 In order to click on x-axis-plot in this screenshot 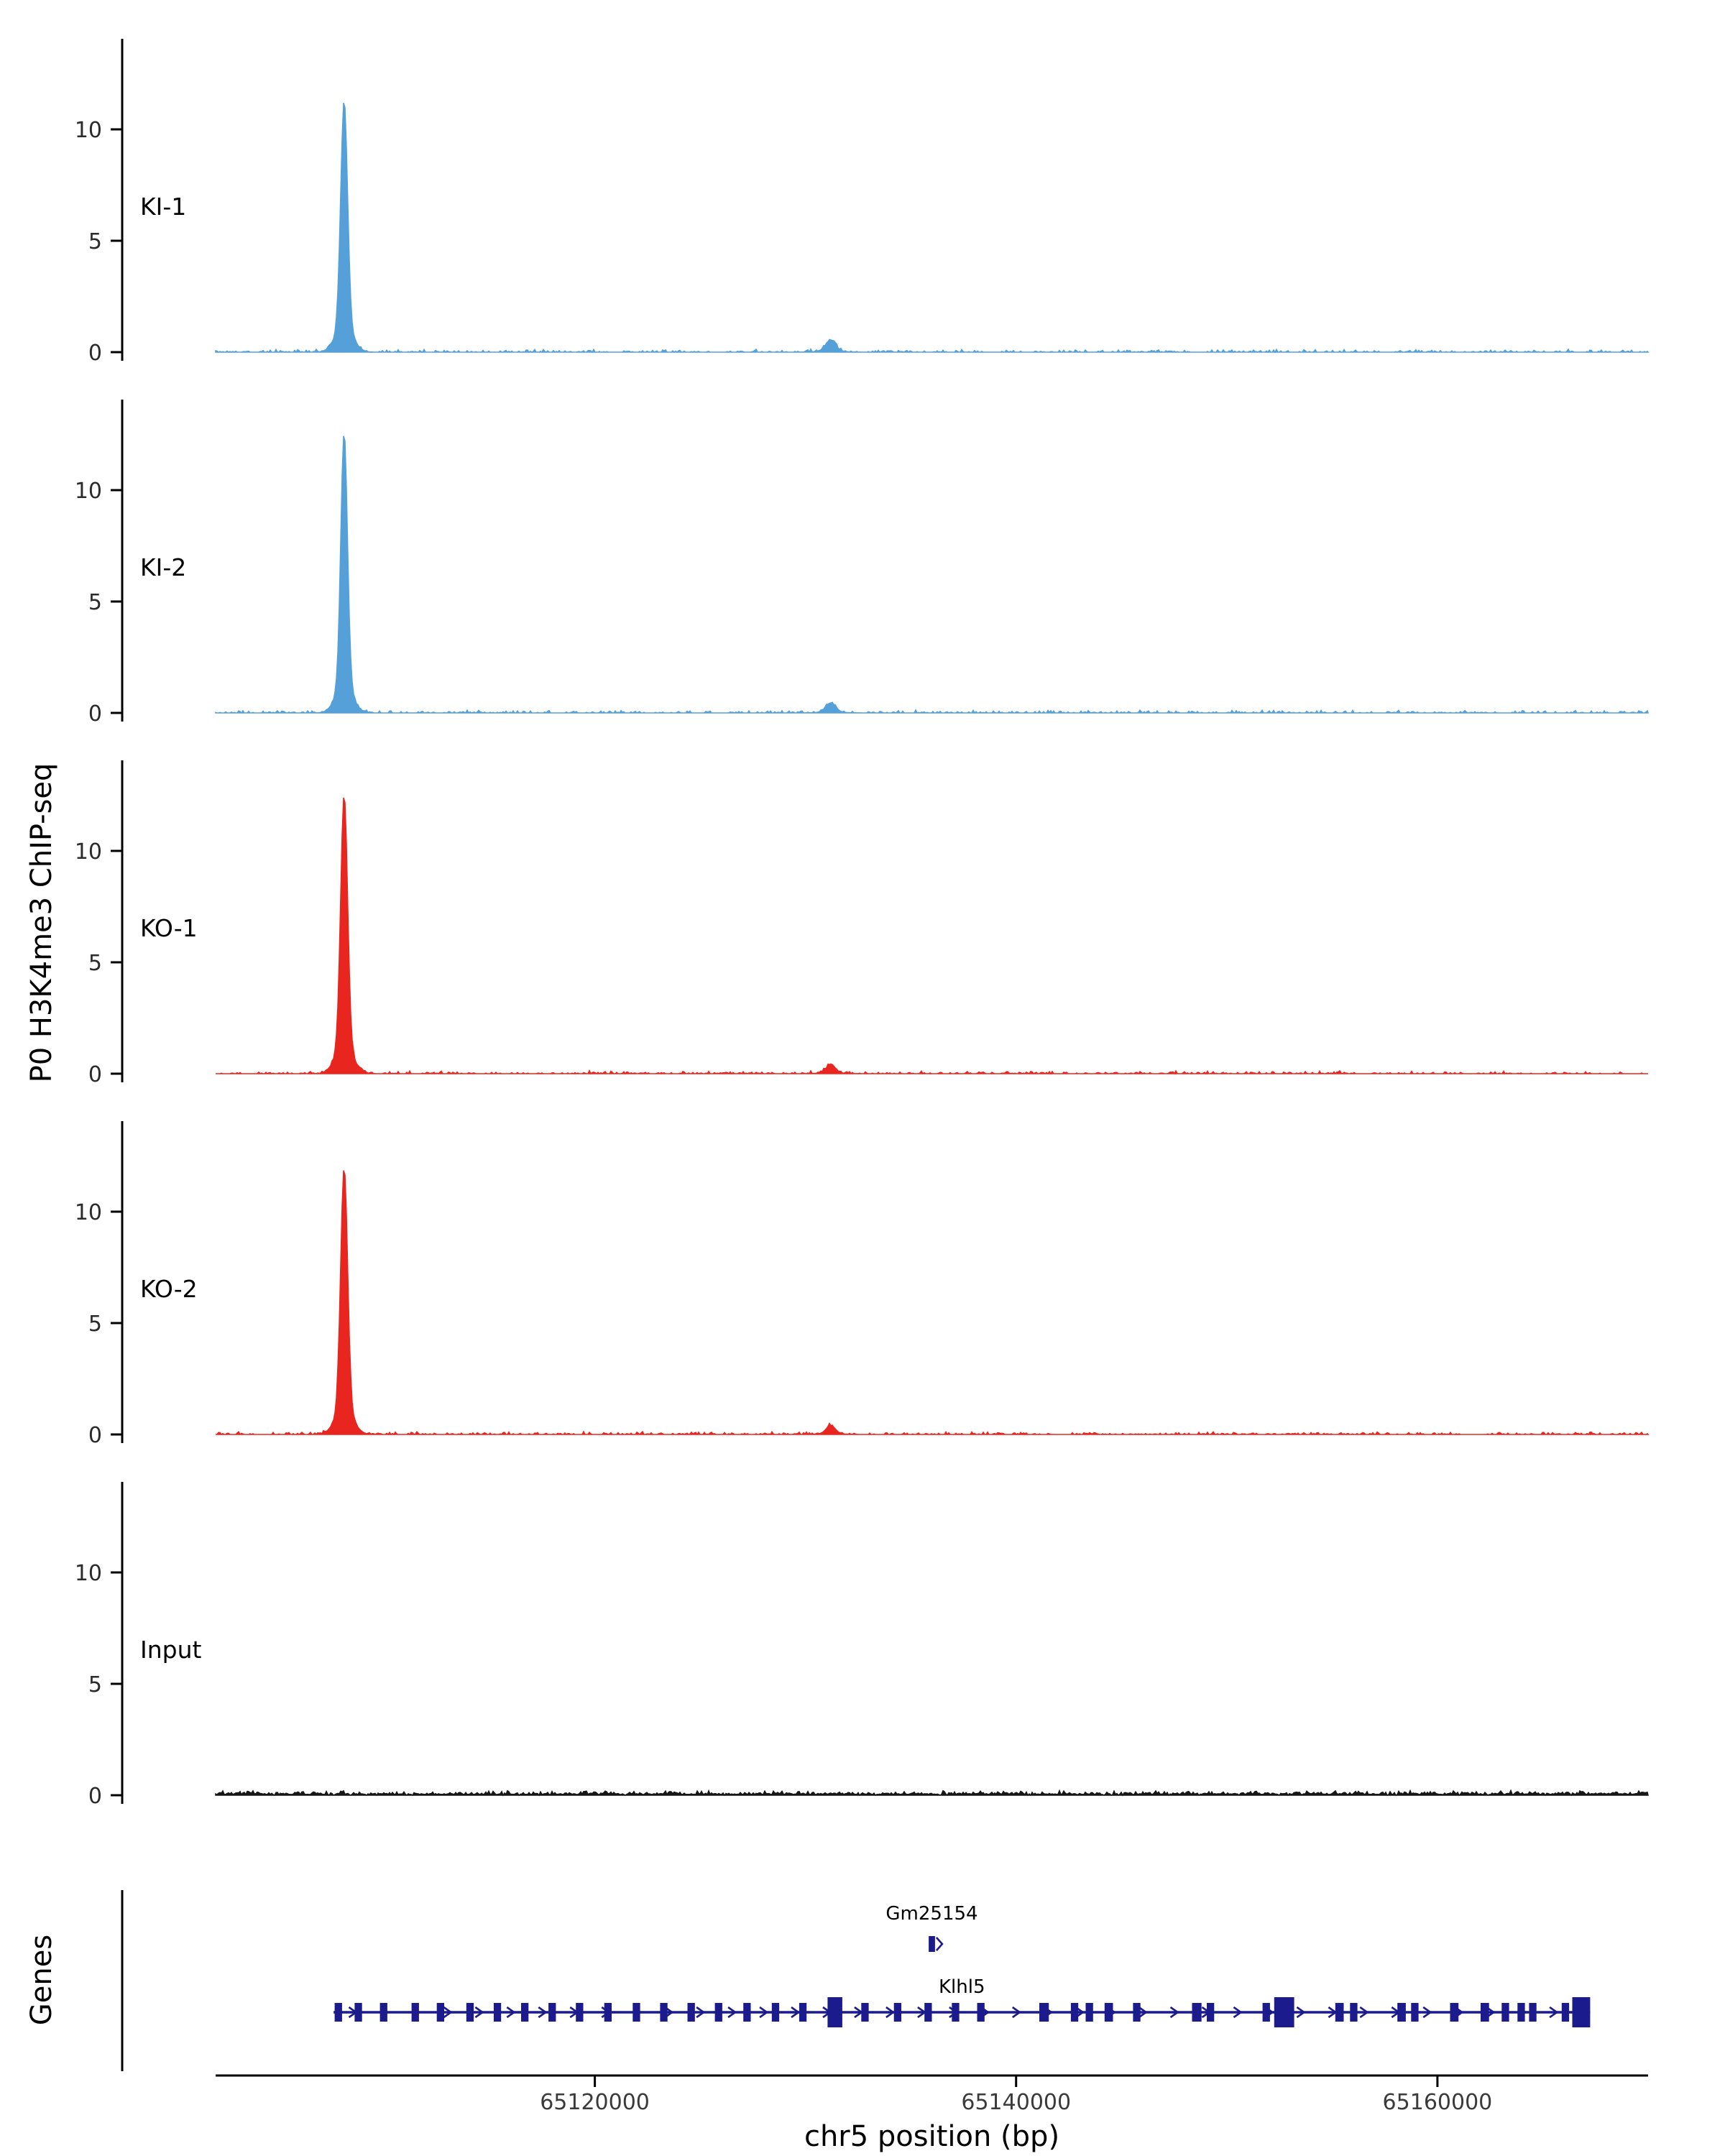, I will do `click(932, 2080)`.